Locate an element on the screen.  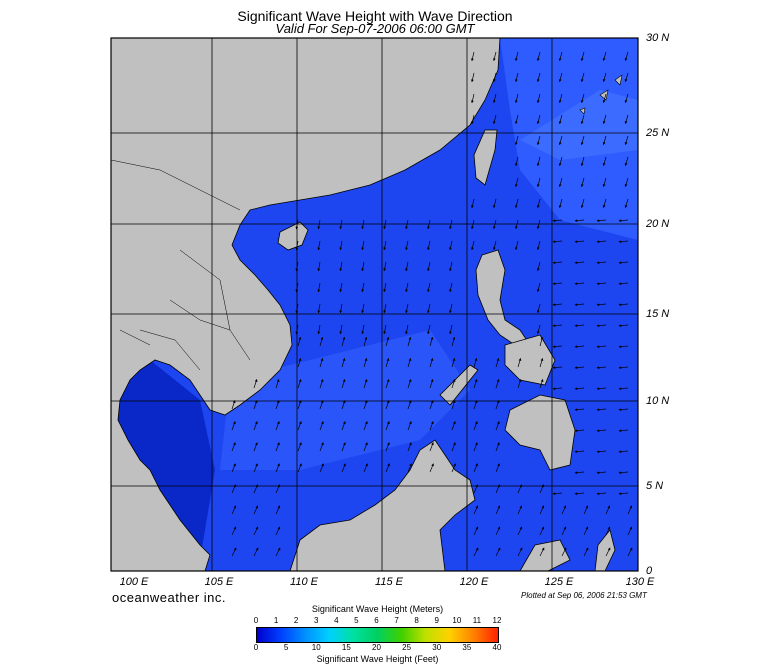
colorbar-tick-meters: 11 is located at coordinates (477, 620).